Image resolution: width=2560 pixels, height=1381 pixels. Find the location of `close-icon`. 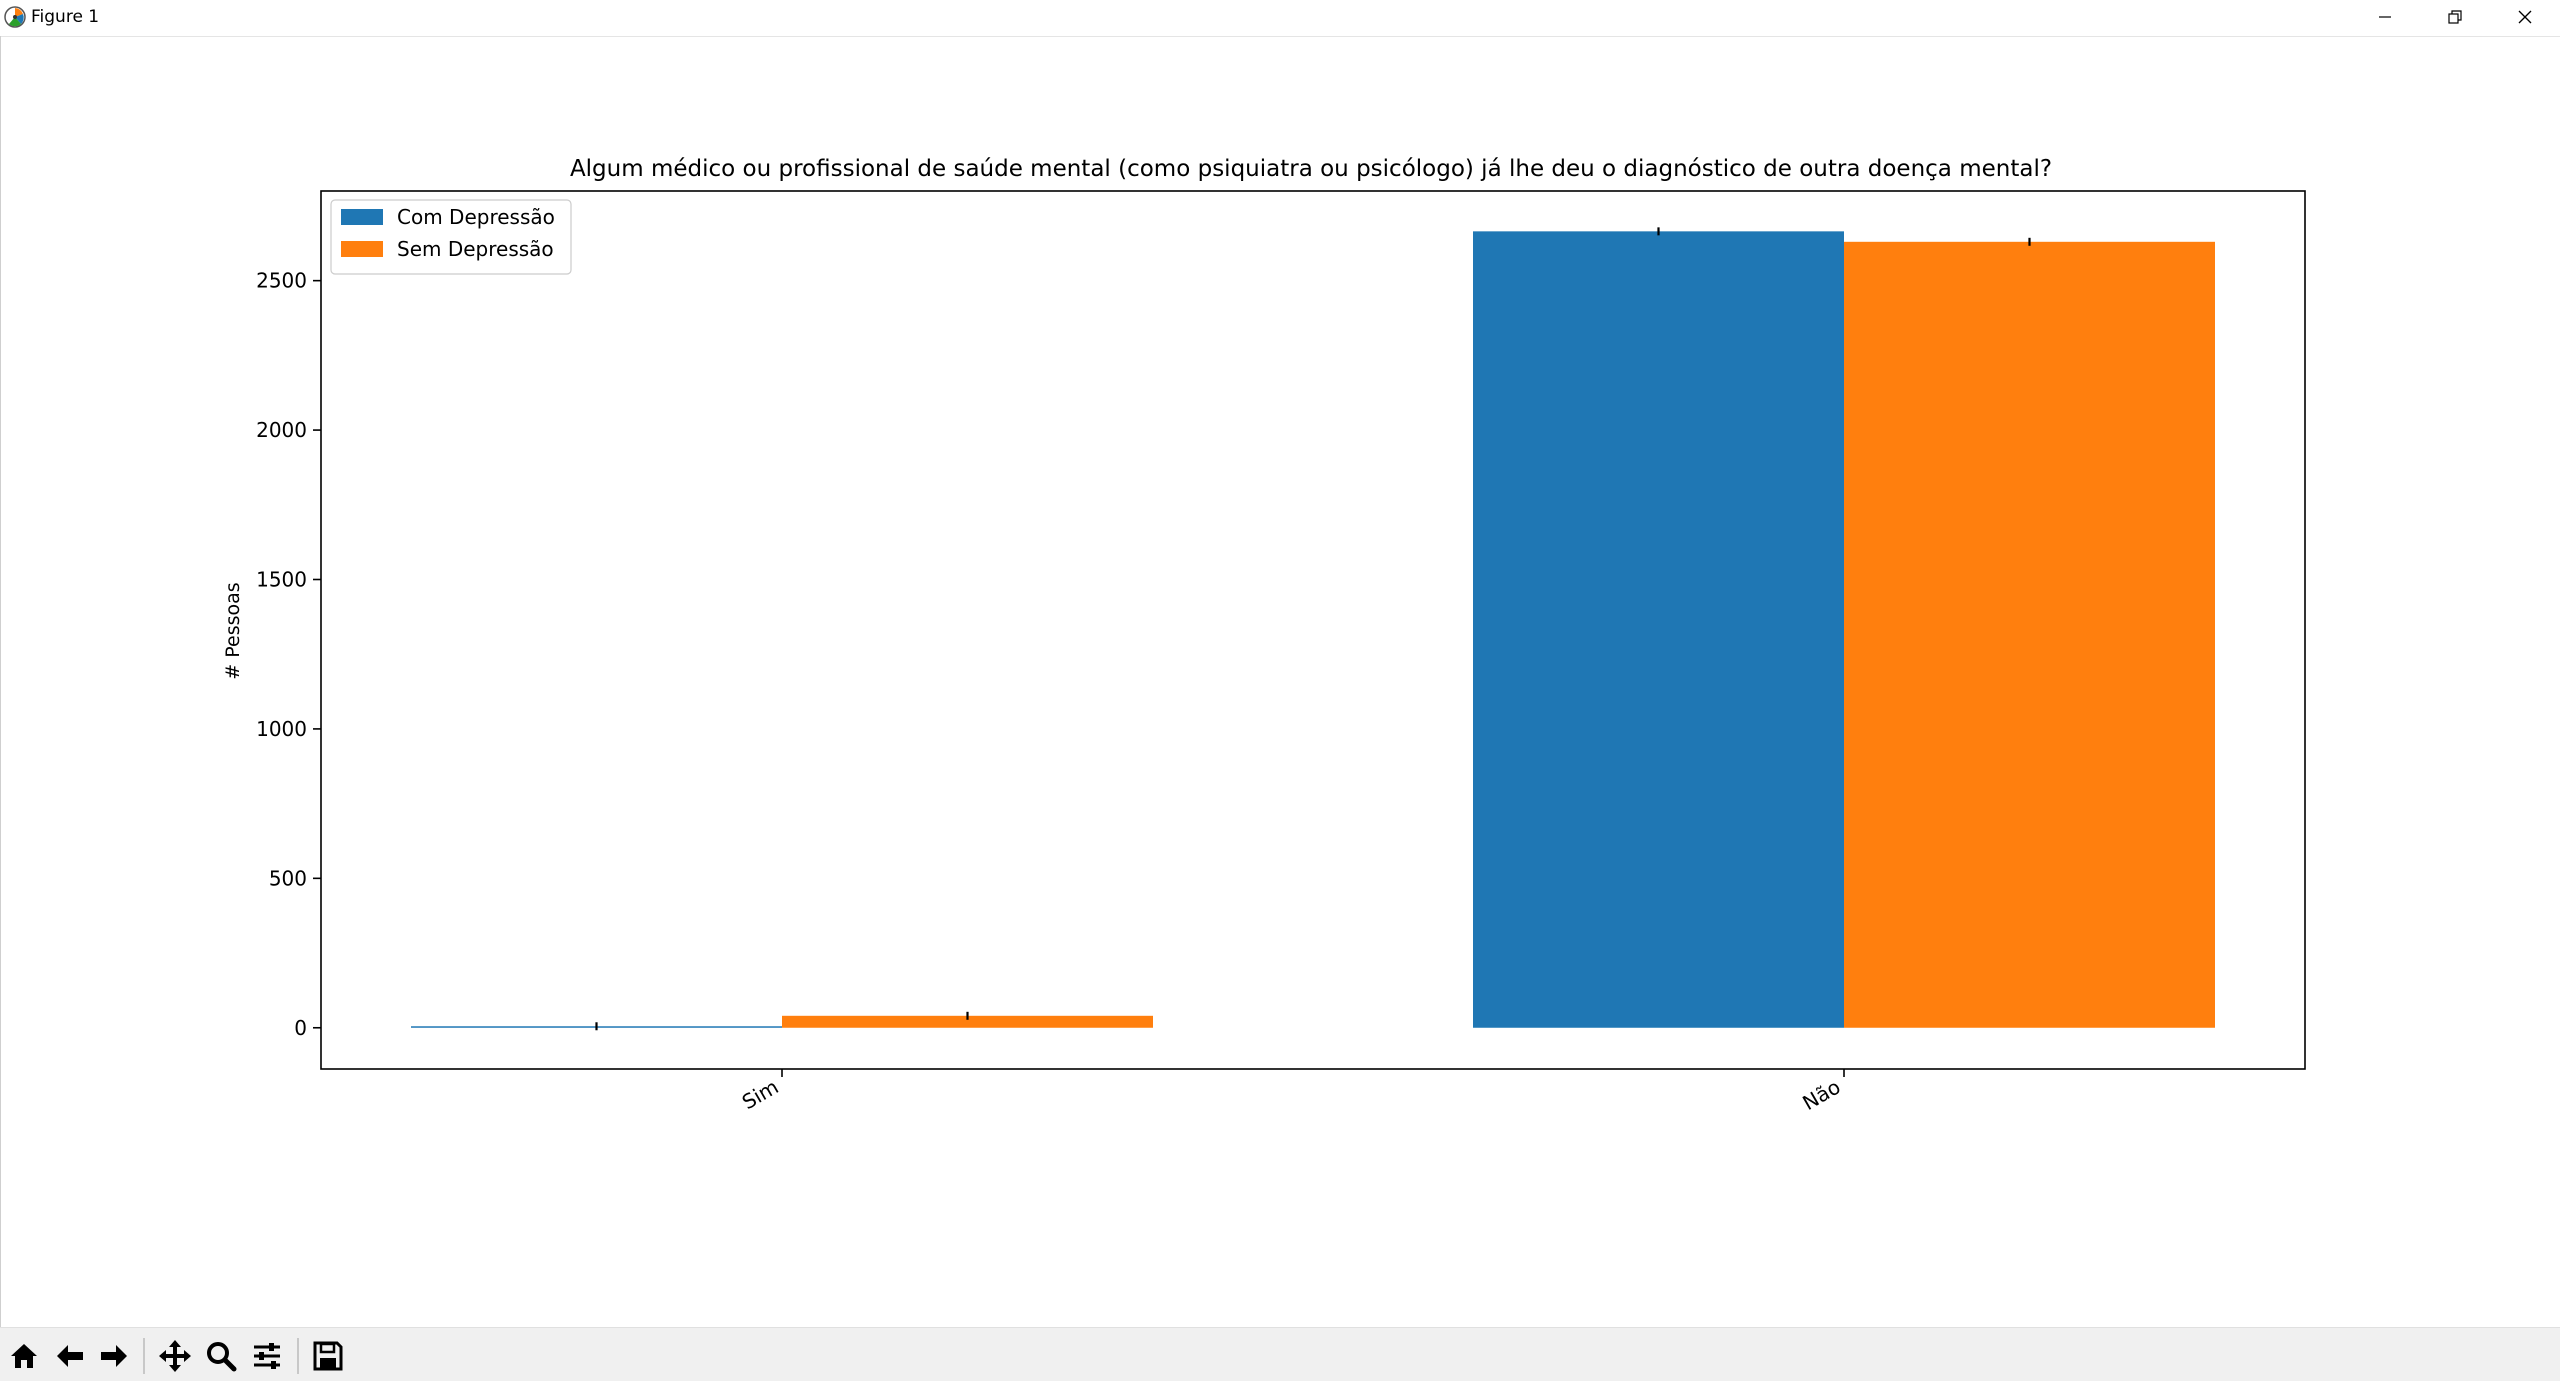

close-icon is located at coordinates (2525, 17).